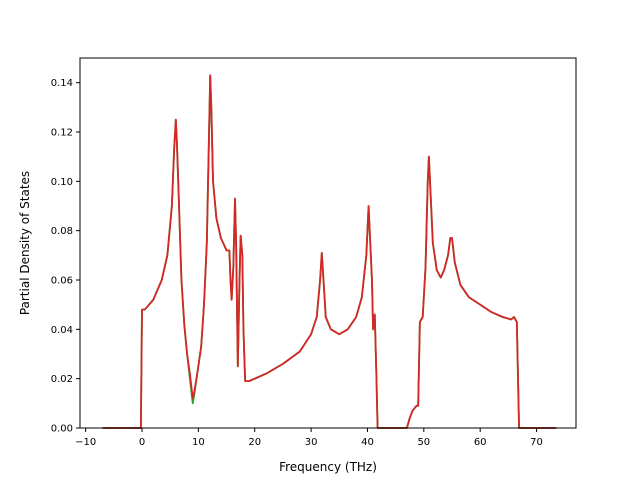 The height and width of the screenshot is (480, 640). I want to click on y-axis-ticks: 0.00 0.02 0.04 0.06 0.08 0.10 0.12 0.14, so click(65, 256).